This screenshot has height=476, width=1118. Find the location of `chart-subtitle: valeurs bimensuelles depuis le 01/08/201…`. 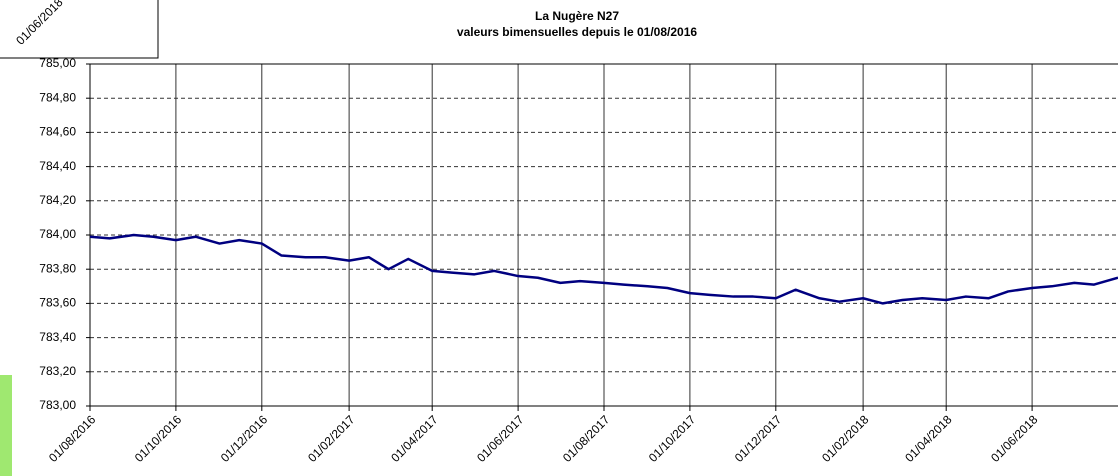

chart-subtitle: valeurs bimensuelles depuis le 01/08/201… is located at coordinates (577, 32).